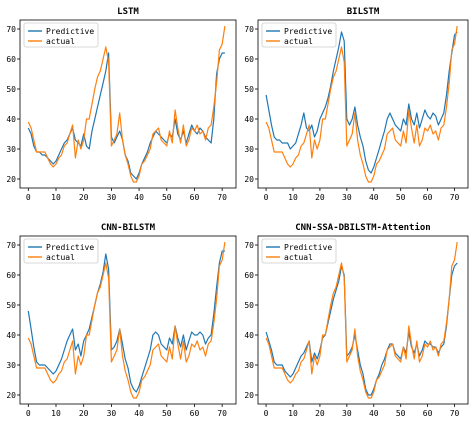 This screenshot has height=422, width=474. Describe the element at coordinates (363, 12) in the screenshot. I see `chart-title: BILSTM` at that location.